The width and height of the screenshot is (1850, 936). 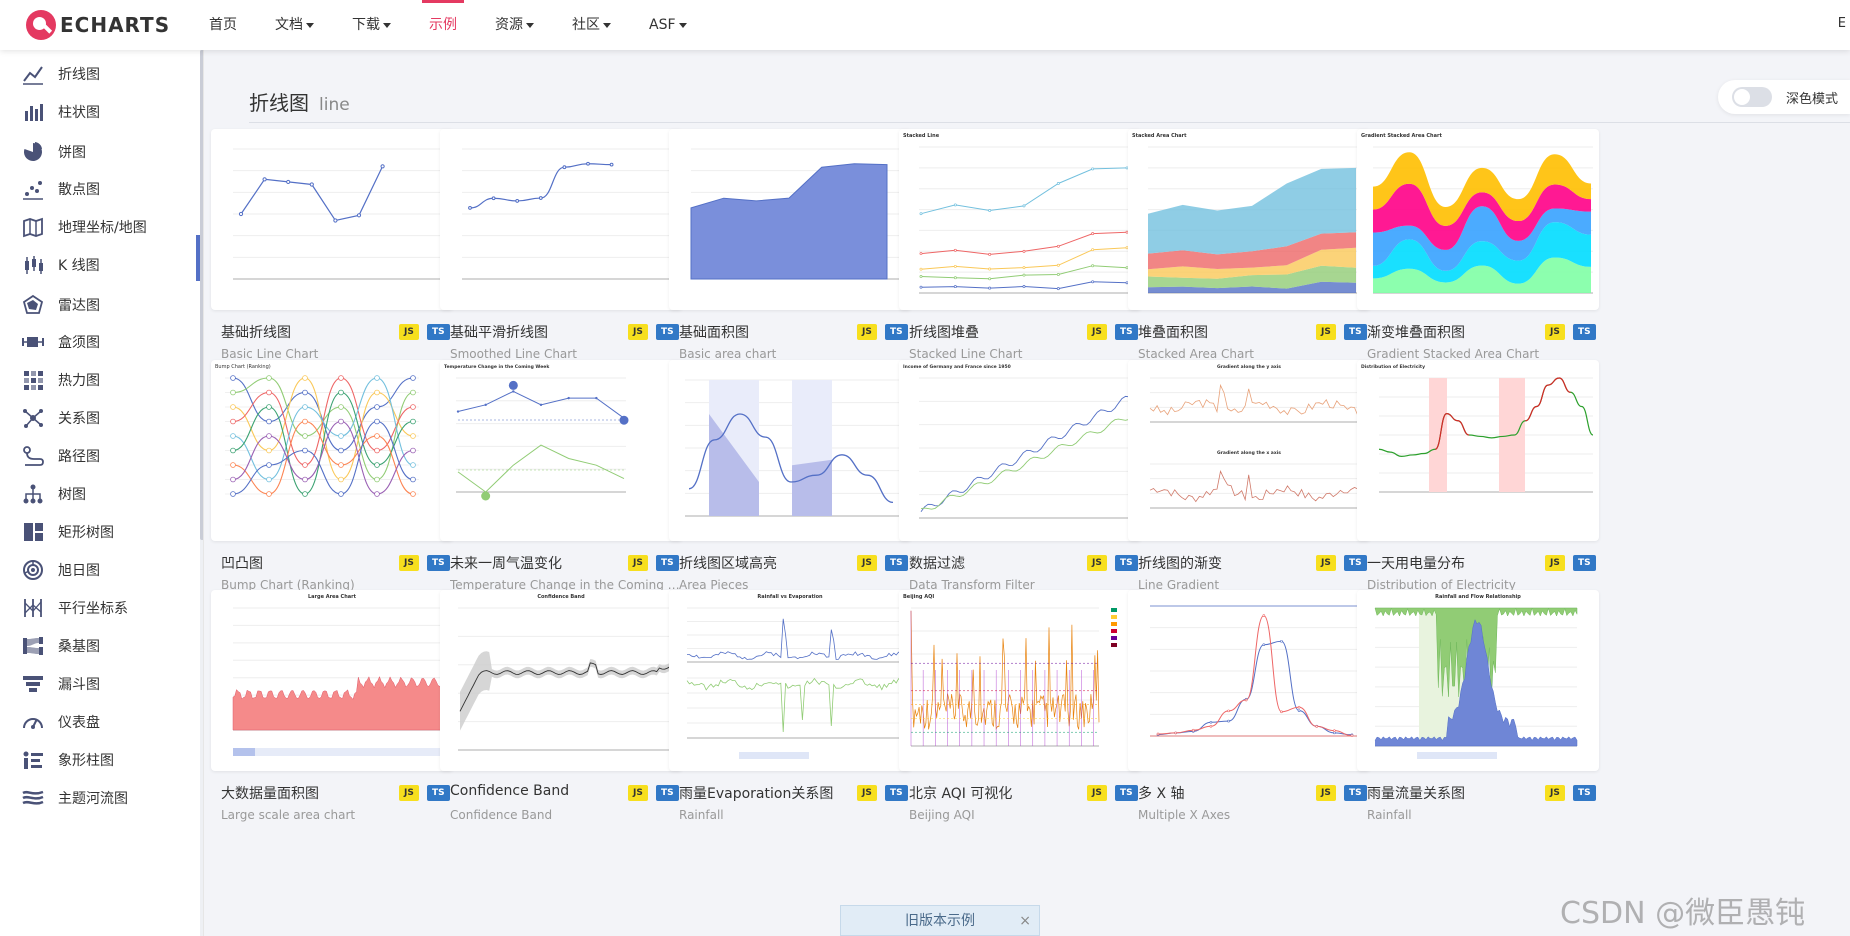 I want to click on example-title: 折线图区域高亮, so click(x=728, y=564).